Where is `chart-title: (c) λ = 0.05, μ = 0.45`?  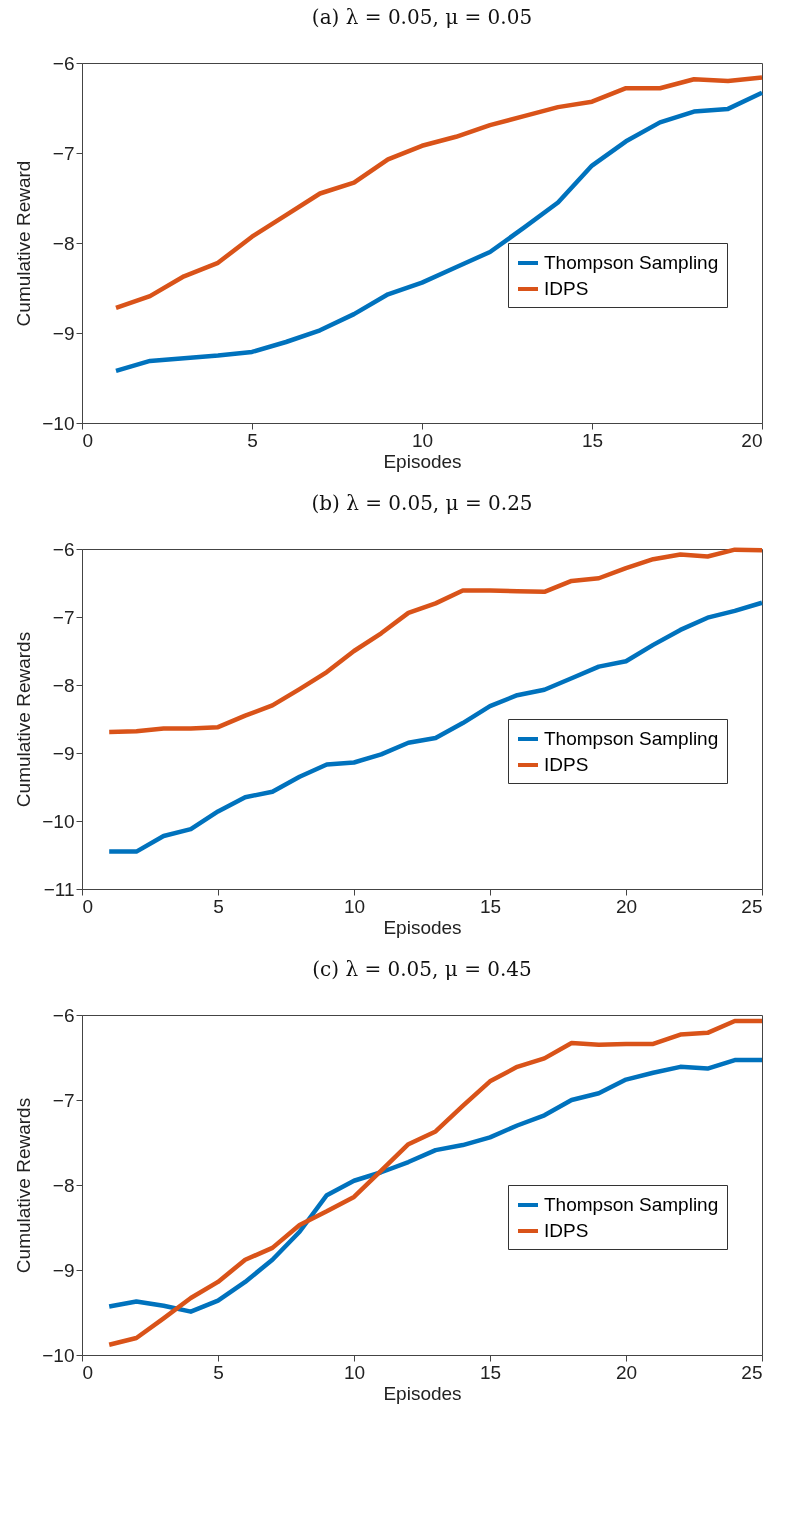
chart-title: (c) λ = 0.05, μ = 0.45 is located at coordinates (422, 969).